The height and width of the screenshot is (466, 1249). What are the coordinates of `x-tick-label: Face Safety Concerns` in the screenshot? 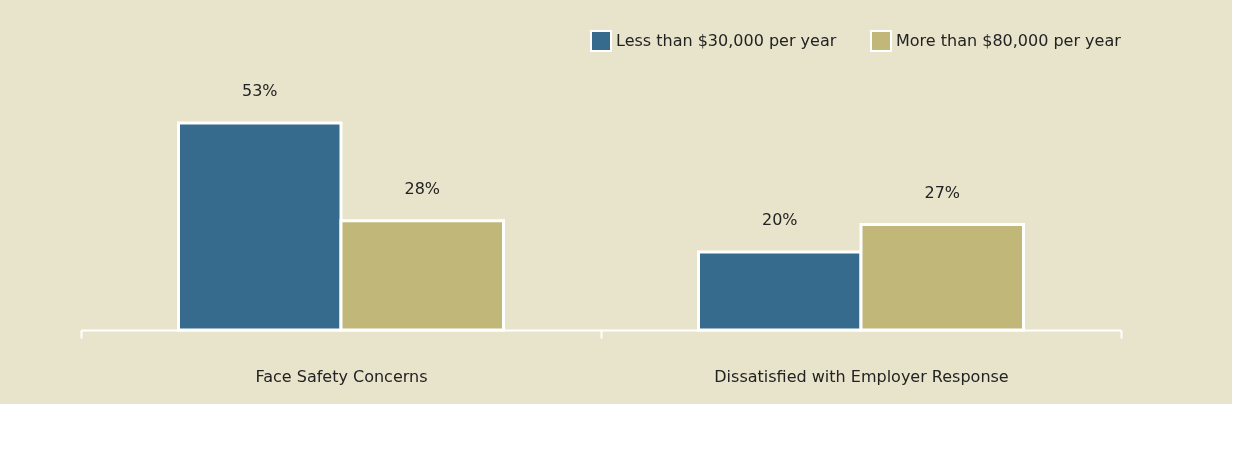 It's located at (341, 376).